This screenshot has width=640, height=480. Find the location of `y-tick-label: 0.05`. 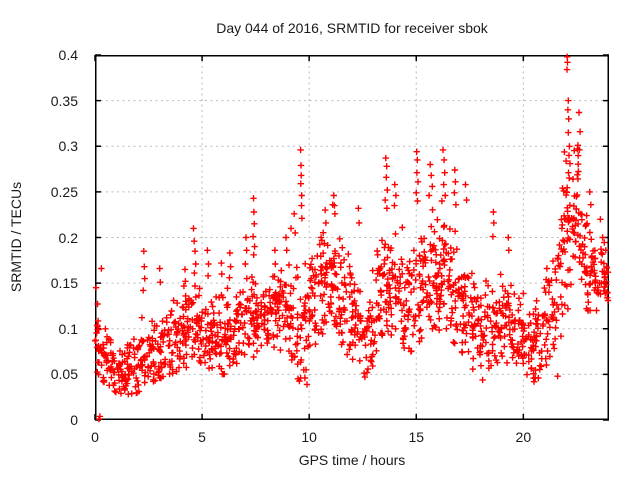

y-tick-label: 0.05 is located at coordinates (64, 374).